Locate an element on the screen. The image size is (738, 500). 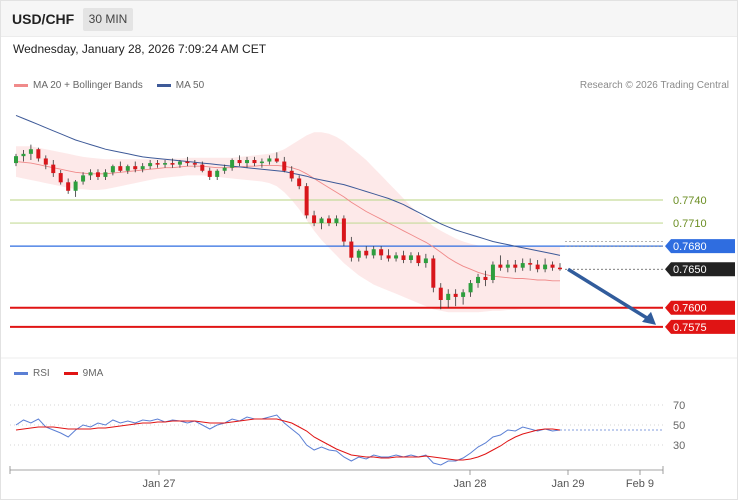
rsi-legend: RSI 9MA is located at coordinates (65, 373).